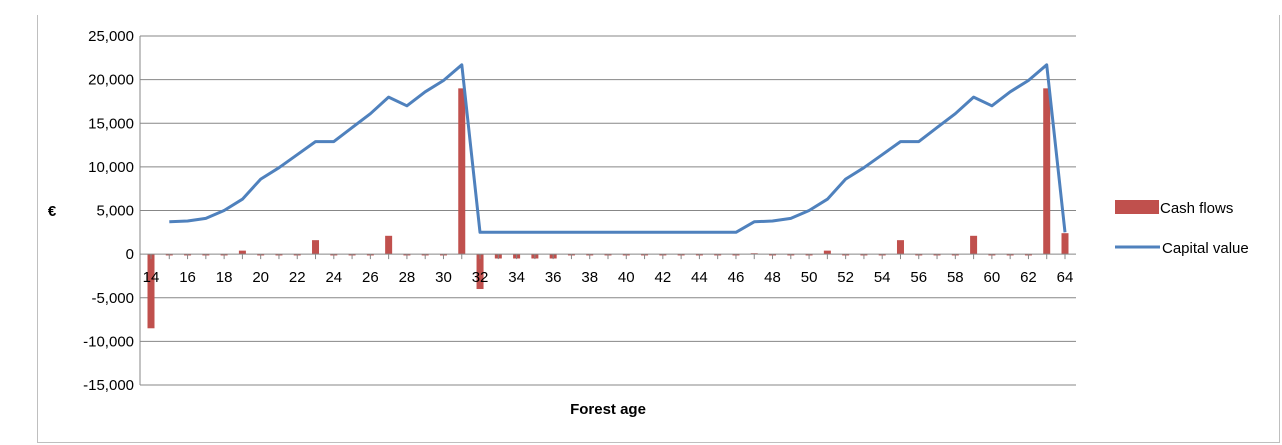 Image resolution: width=1282 pixels, height=445 pixels. What do you see at coordinates (1028, 277) in the screenshot?
I see `x-tick-label: 62` at bounding box center [1028, 277].